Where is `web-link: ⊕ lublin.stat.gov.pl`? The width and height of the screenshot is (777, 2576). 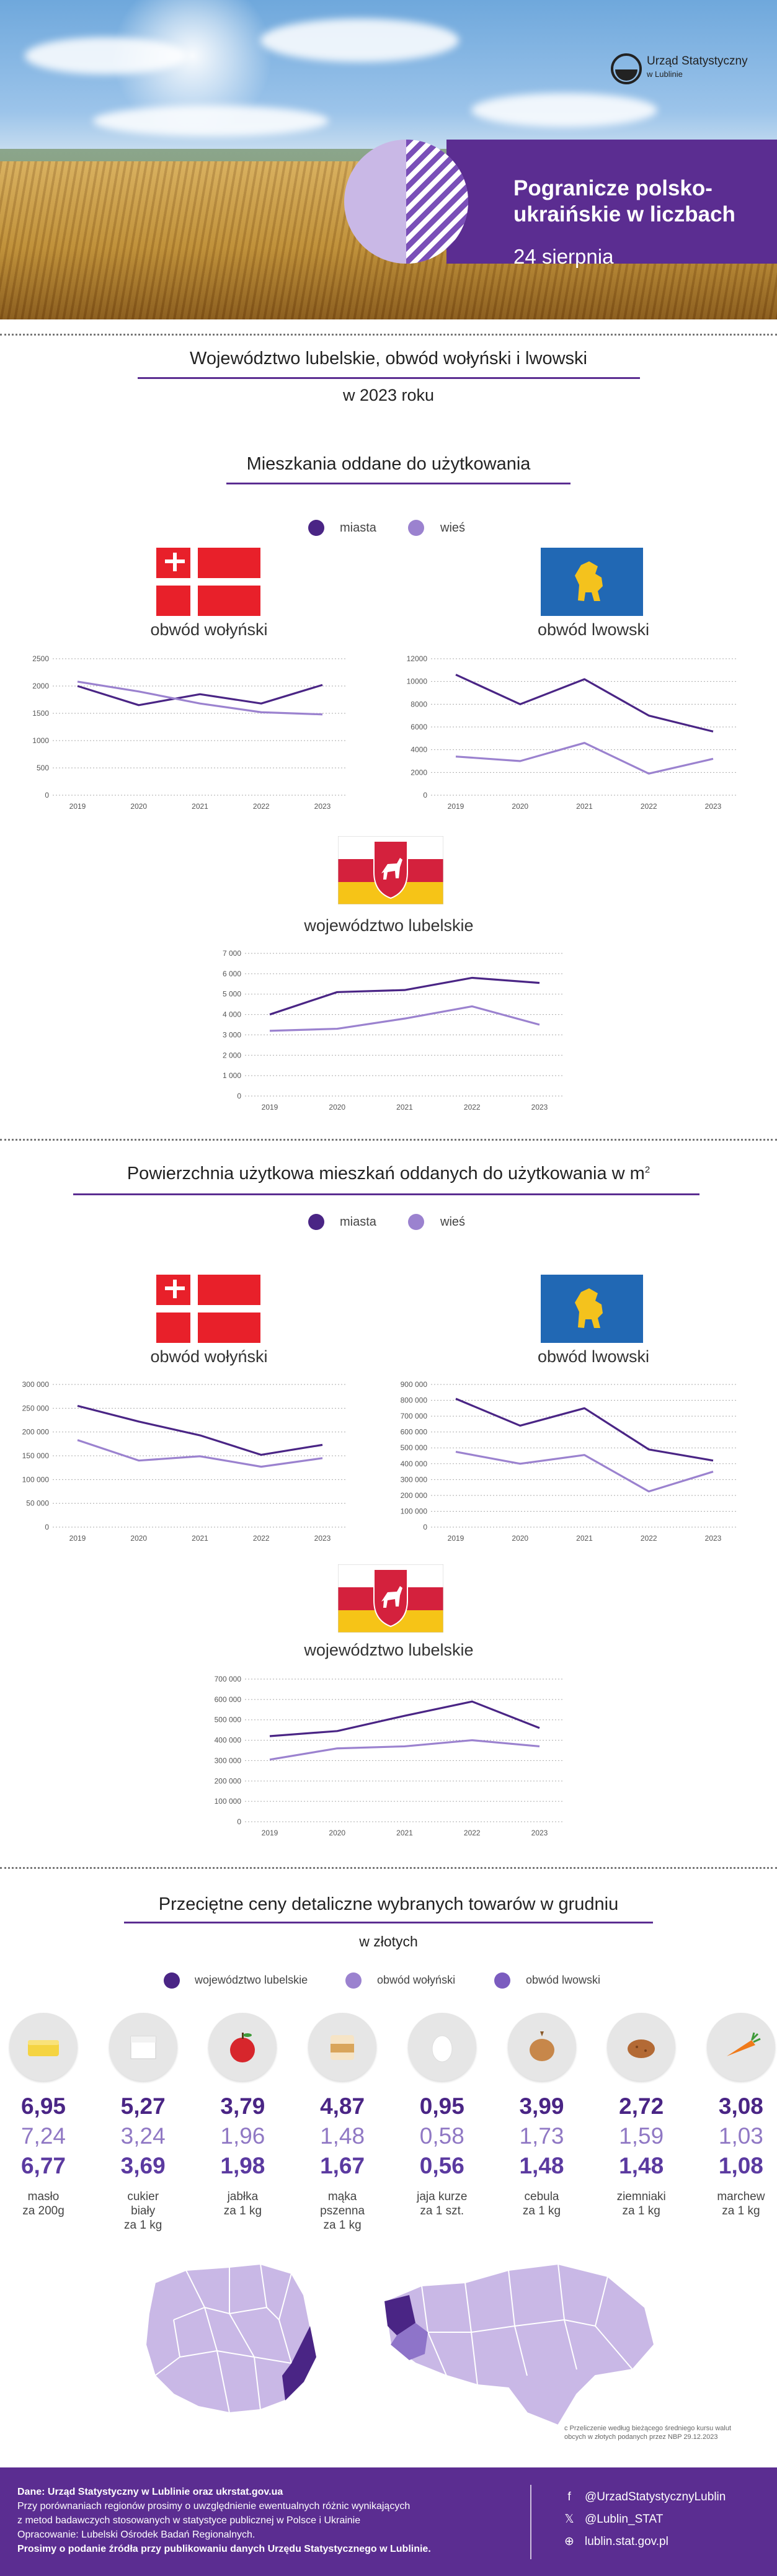 web-link: ⊕ lublin.stat.gov.pl is located at coordinates (643, 2542).